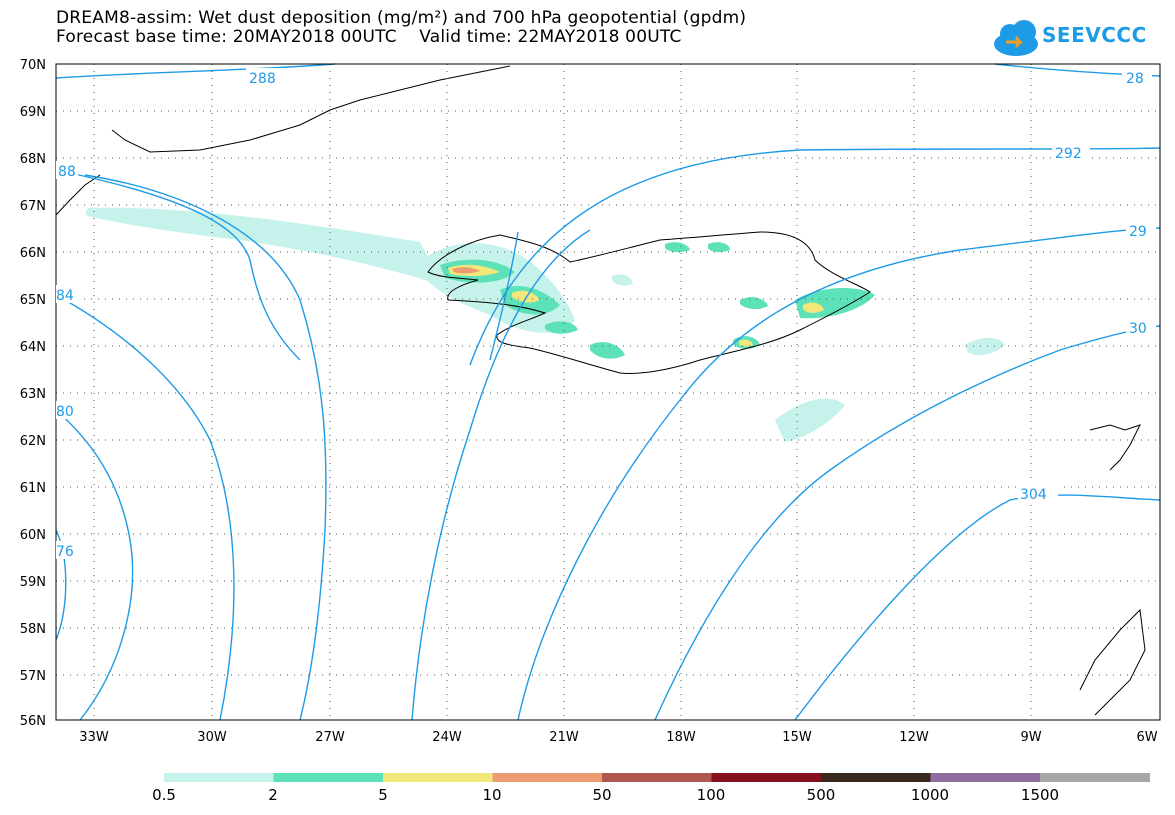  What do you see at coordinates (33, 65) in the screenshot?
I see `lat-label: 70N` at bounding box center [33, 65].